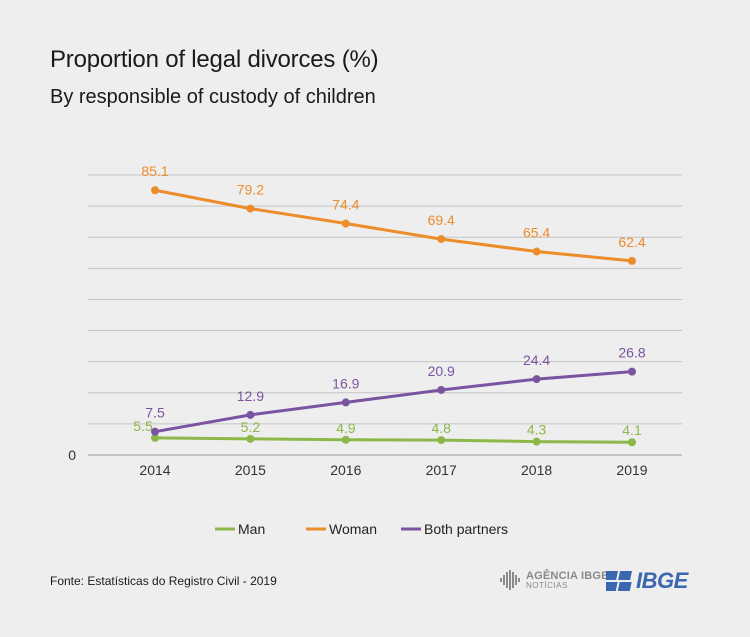 The image size is (750, 637). Describe the element at coordinates (251, 529) in the screenshot. I see `legend-label: Man` at that location.